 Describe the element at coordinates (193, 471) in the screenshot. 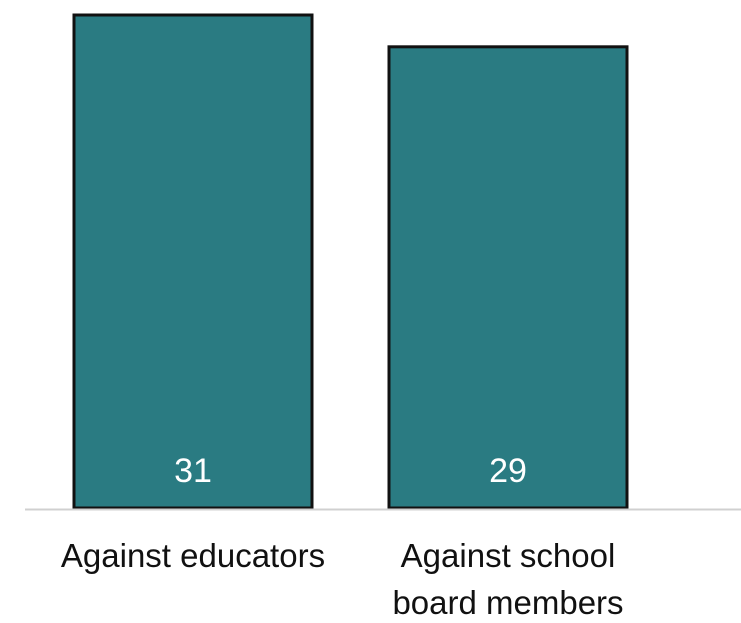

I see `data-label-0: 31` at that location.